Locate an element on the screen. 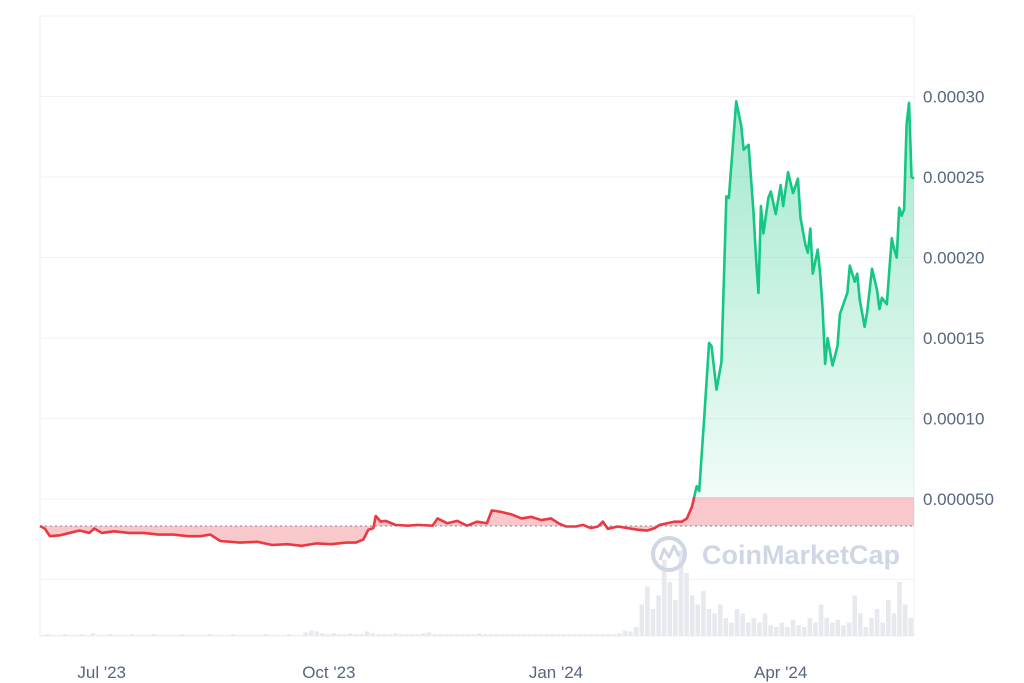 This screenshot has width=1024, height=683. volume-bars is located at coordinates (476, 593).